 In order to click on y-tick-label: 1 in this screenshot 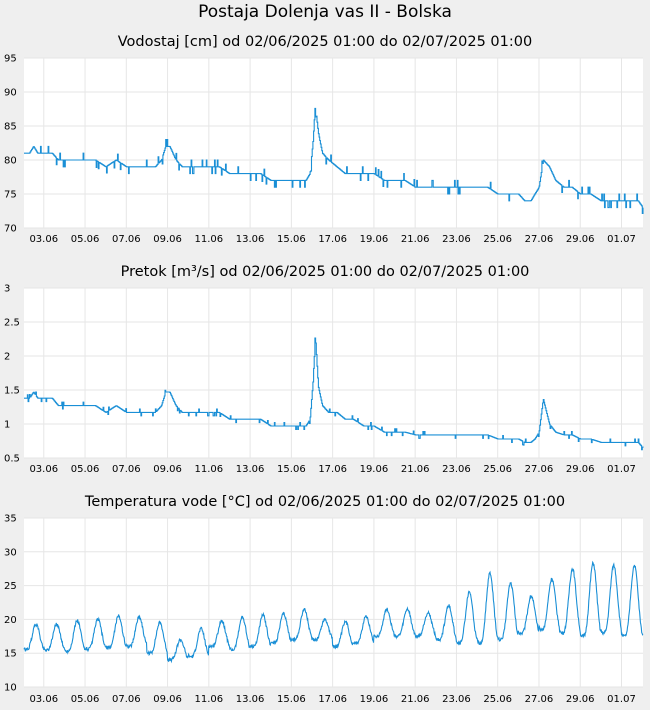, I will do `click(7, 425)`.